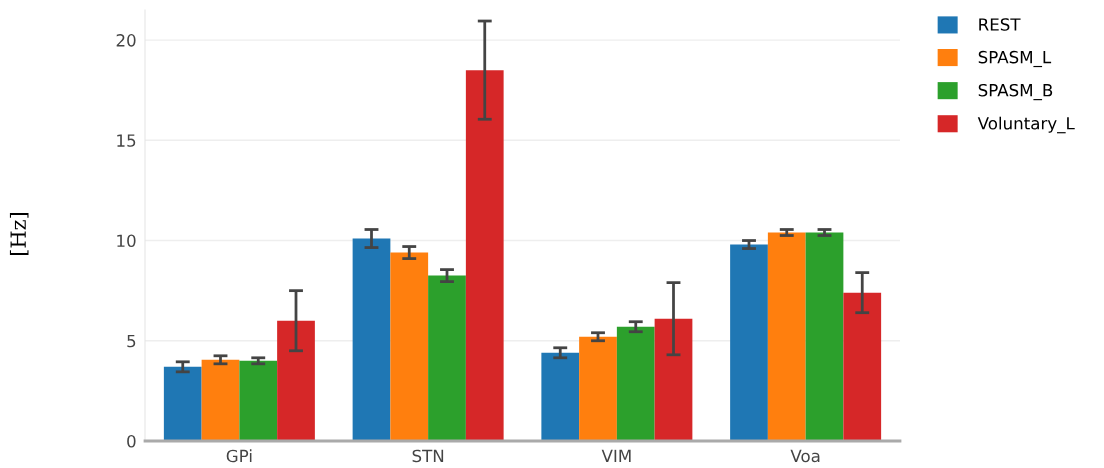 The width and height of the screenshot is (1104, 468). What do you see at coordinates (1015, 92) in the screenshot?
I see `legend-label: SPASM_B` at bounding box center [1015, 92].